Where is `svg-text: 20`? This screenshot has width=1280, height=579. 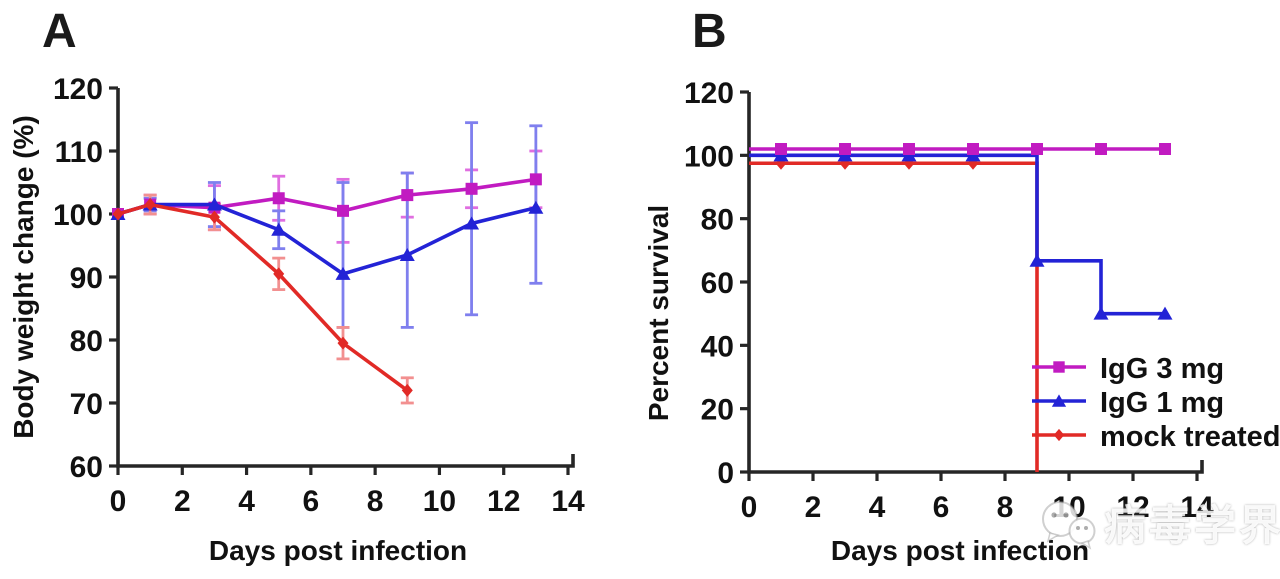 svg-text: 20 is located at coordinates (717, 410).